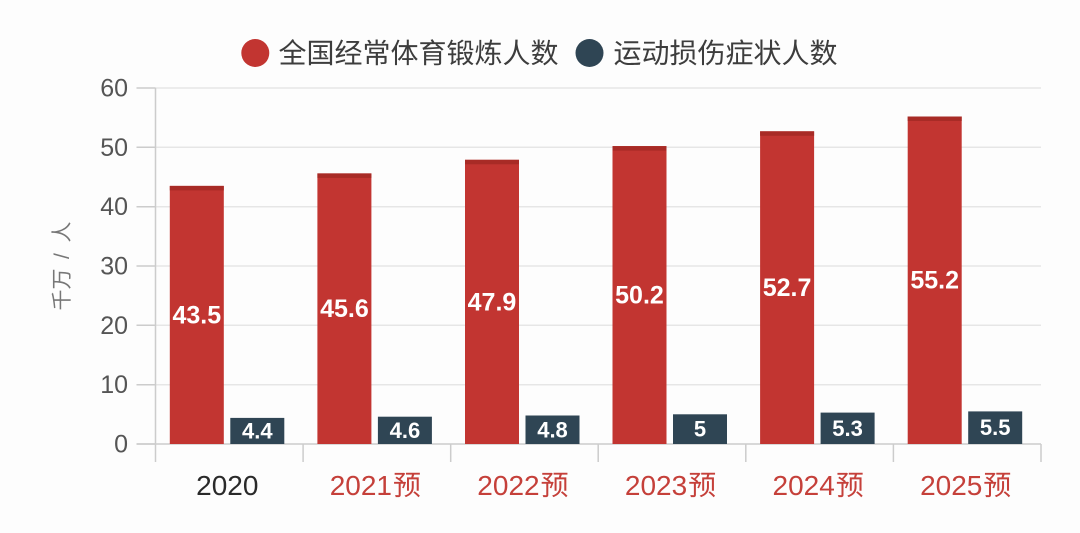 The image size is (1080, 533). What do you see at coordinates (344, 309) in the screenshot?
I see `svg-text: 45.6` at bounding box center [344, 309].